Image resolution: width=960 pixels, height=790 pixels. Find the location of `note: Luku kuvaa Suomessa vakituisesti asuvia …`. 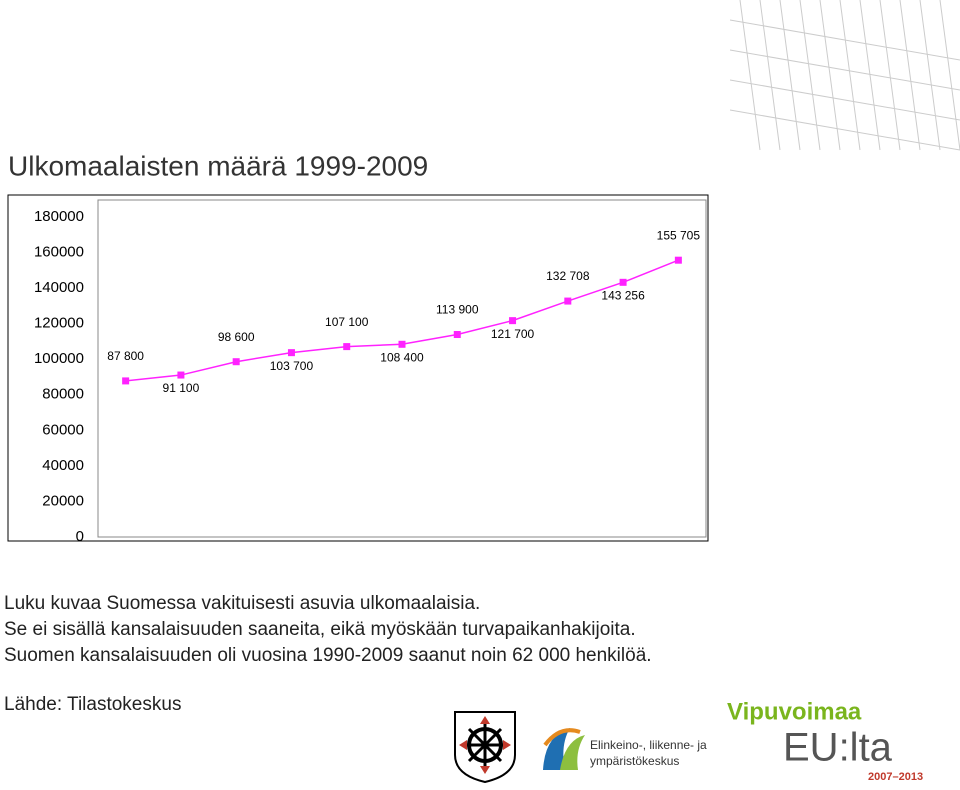

note: Luku kuvaa Suomessa vakituisesti asuvia … is located at coordinates (242, 603).